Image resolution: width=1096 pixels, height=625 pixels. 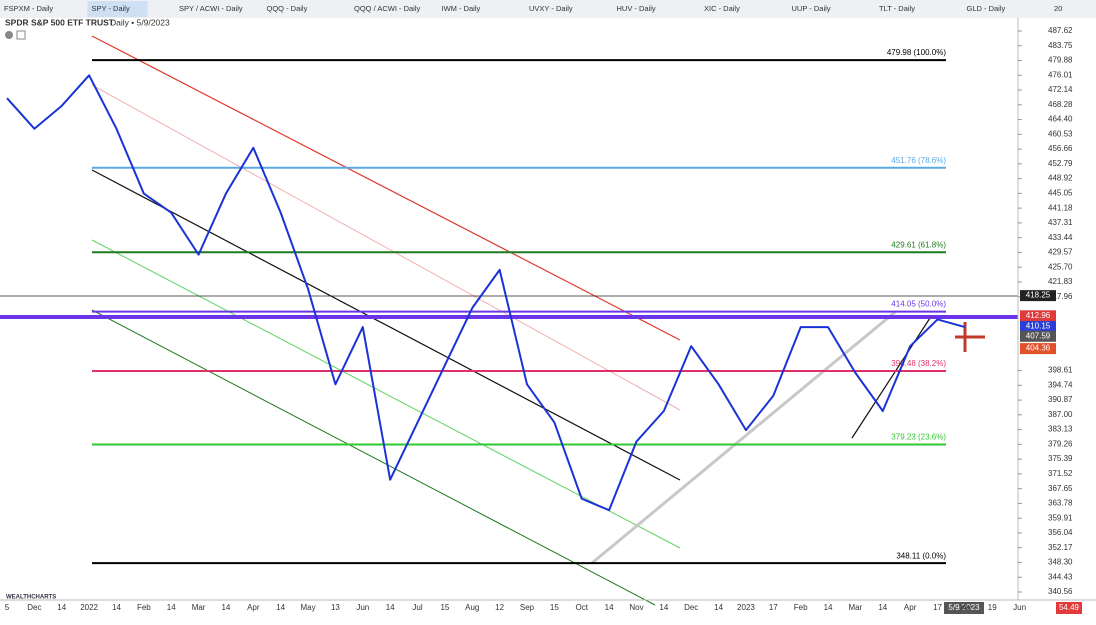 What do you see at coordinates (499, 607) in the screenshot?
I see `x-tick-label: 12` at bounding box center [499, 607].